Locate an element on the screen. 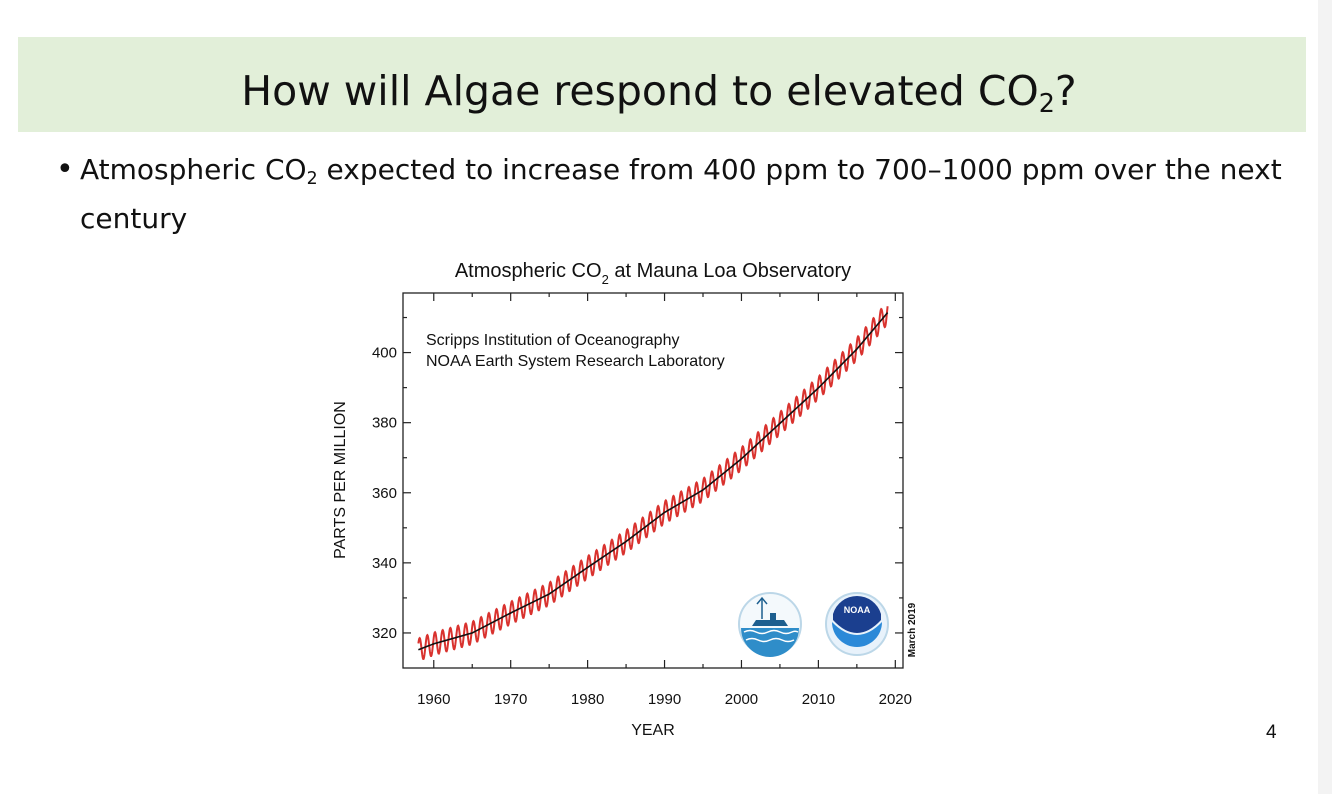 Image resolution: width=1332 pixels, height=794 pixels. page-number: 4 is located at coordinates (1271, 732).